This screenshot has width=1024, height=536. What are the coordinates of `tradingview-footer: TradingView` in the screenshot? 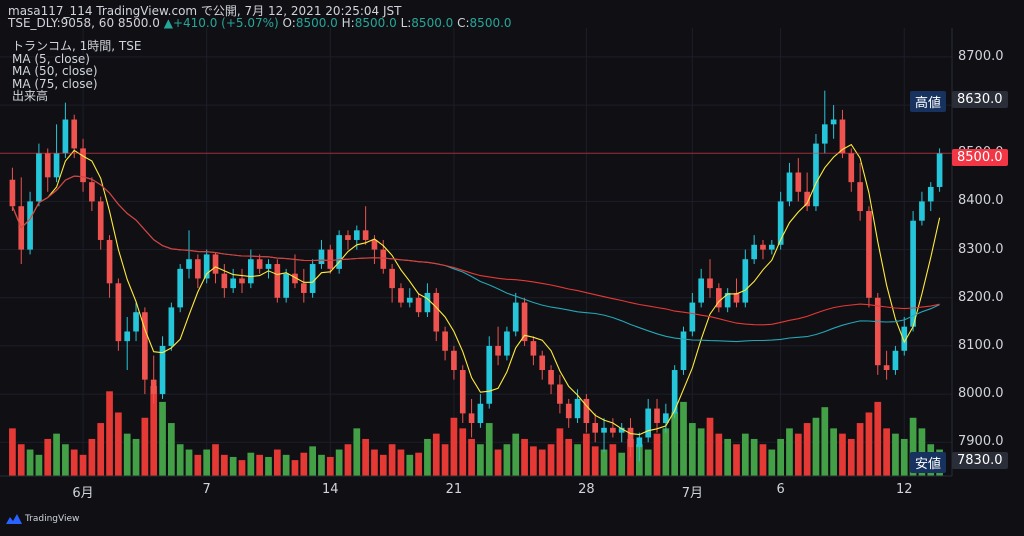 It's located at (42, 519).